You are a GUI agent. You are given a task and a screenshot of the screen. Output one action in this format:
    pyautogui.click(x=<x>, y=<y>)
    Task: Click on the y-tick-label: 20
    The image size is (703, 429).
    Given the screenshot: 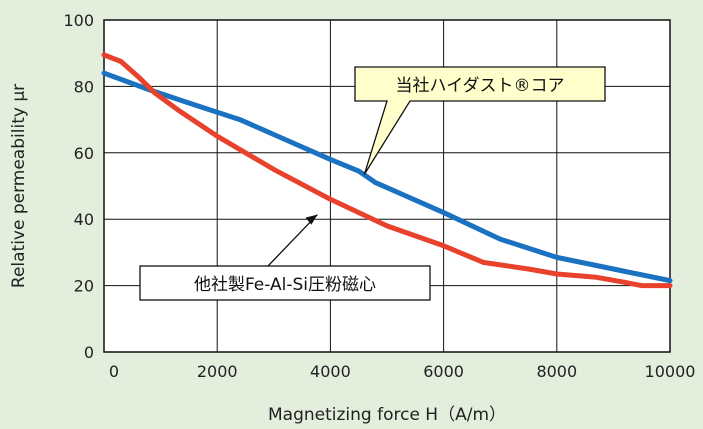 What is the action you would take?
    pyautogui.click(x=84, y=286)
    